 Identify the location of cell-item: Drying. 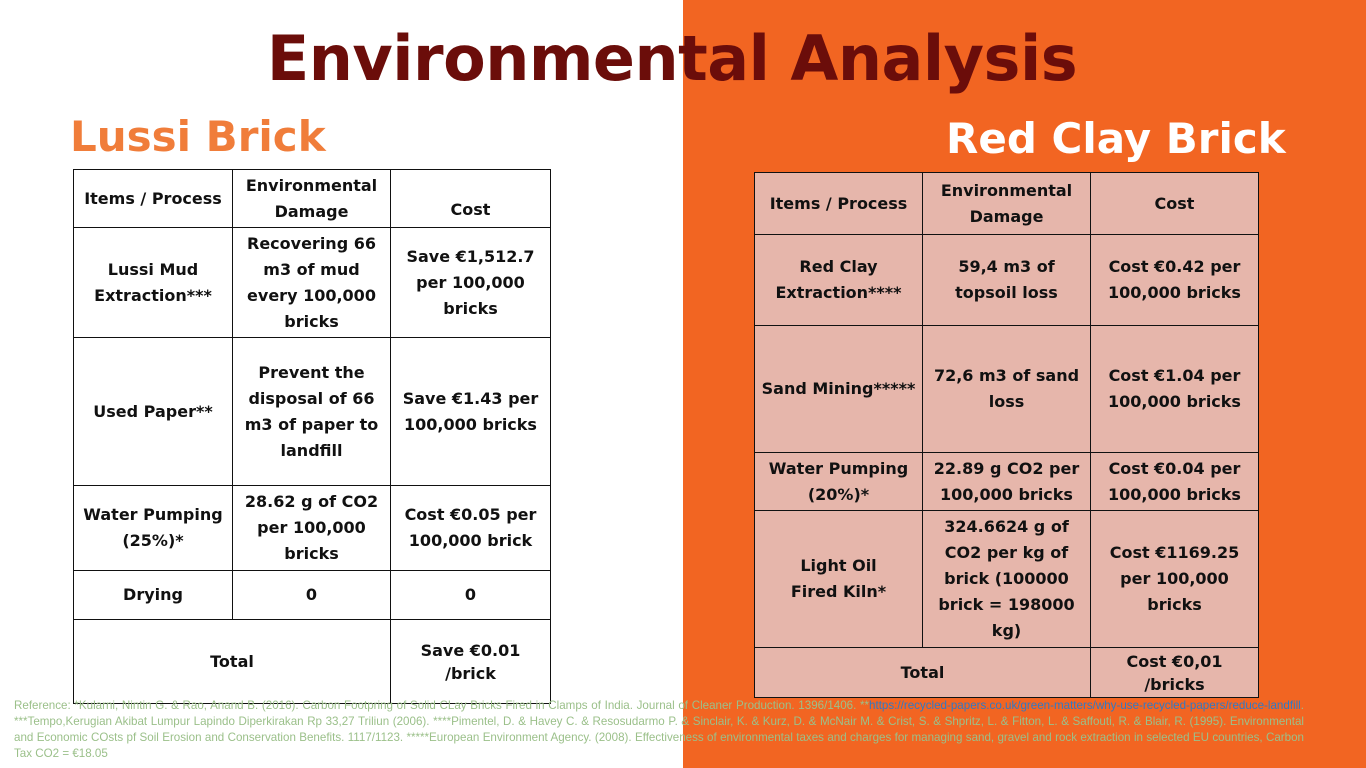
(153, 595).